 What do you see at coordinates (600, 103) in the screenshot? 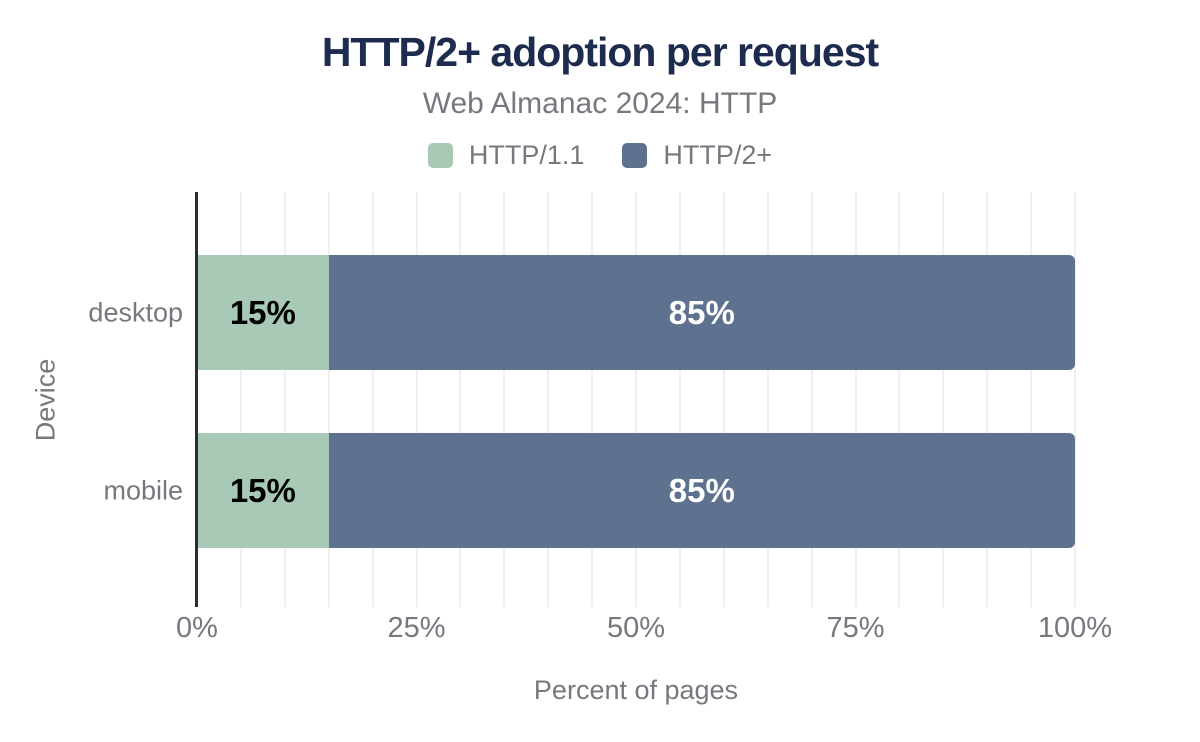
I see `chart-subtitle: Web Almanac 2024: HTTP` at bounding box center [600, 103].